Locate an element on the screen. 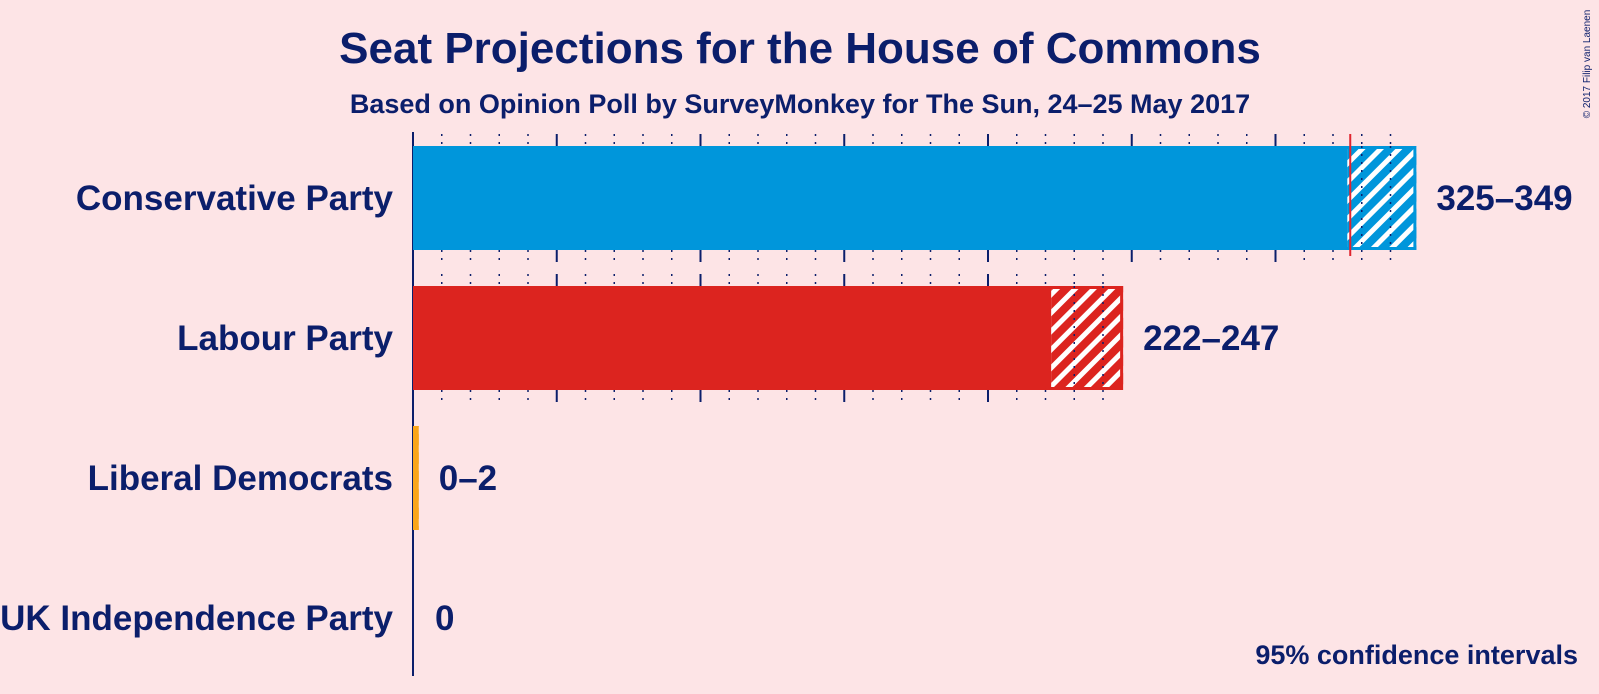 The width and height of the screenshot is (1599, 694). copyright-notice: © 2017 Filip van Laenen is located at coordinates (1587, 64).